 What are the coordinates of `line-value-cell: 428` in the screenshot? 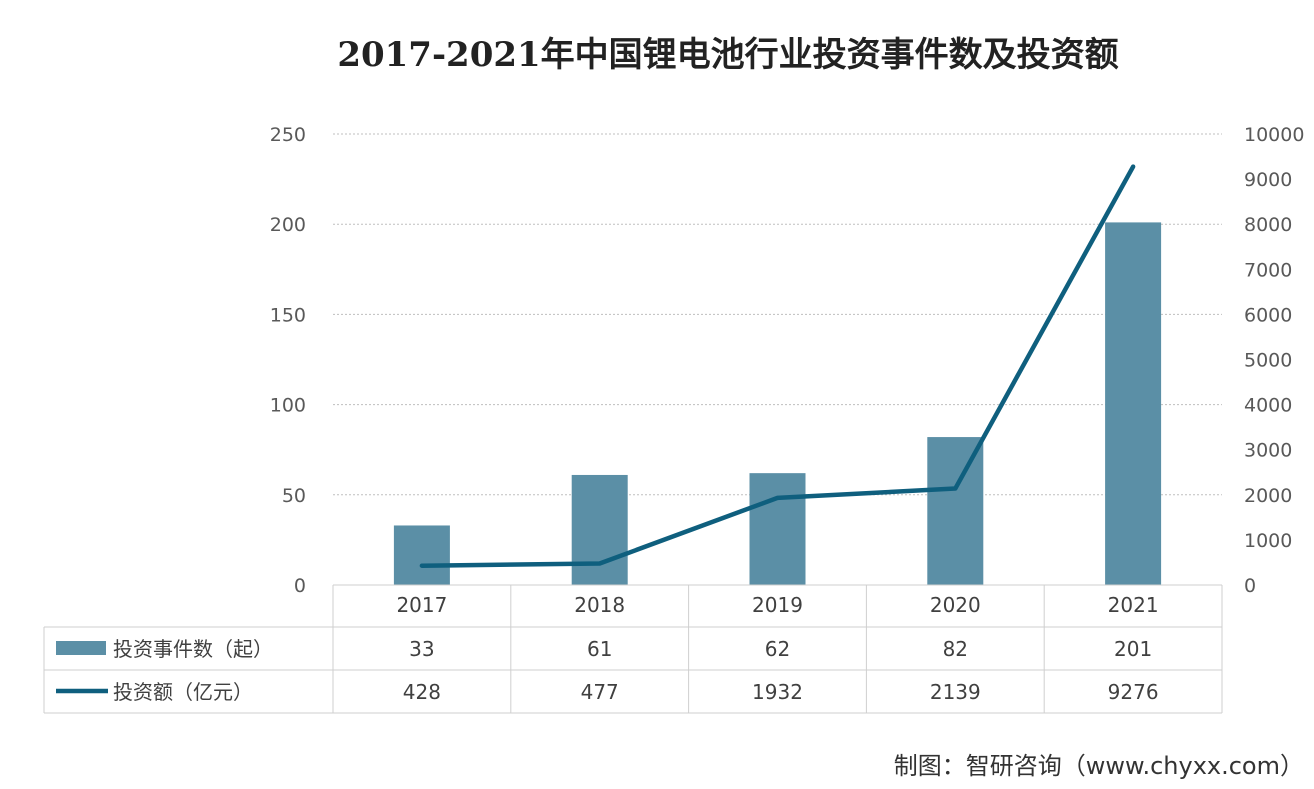 It's located at (422, 692).